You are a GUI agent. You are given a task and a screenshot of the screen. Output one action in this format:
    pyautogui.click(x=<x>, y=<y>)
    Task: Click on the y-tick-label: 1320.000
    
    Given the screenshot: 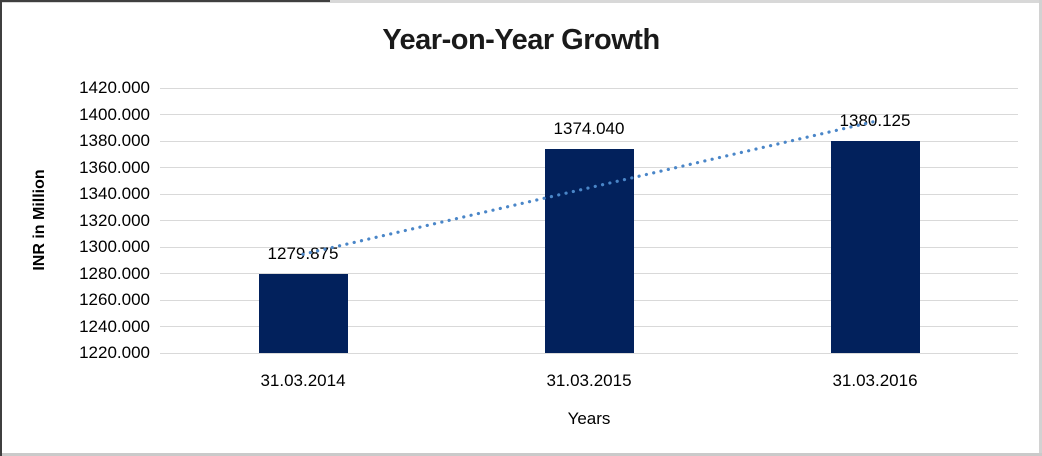 What is the action you would take?
    pyautogui.click(x=114, y=220)
    